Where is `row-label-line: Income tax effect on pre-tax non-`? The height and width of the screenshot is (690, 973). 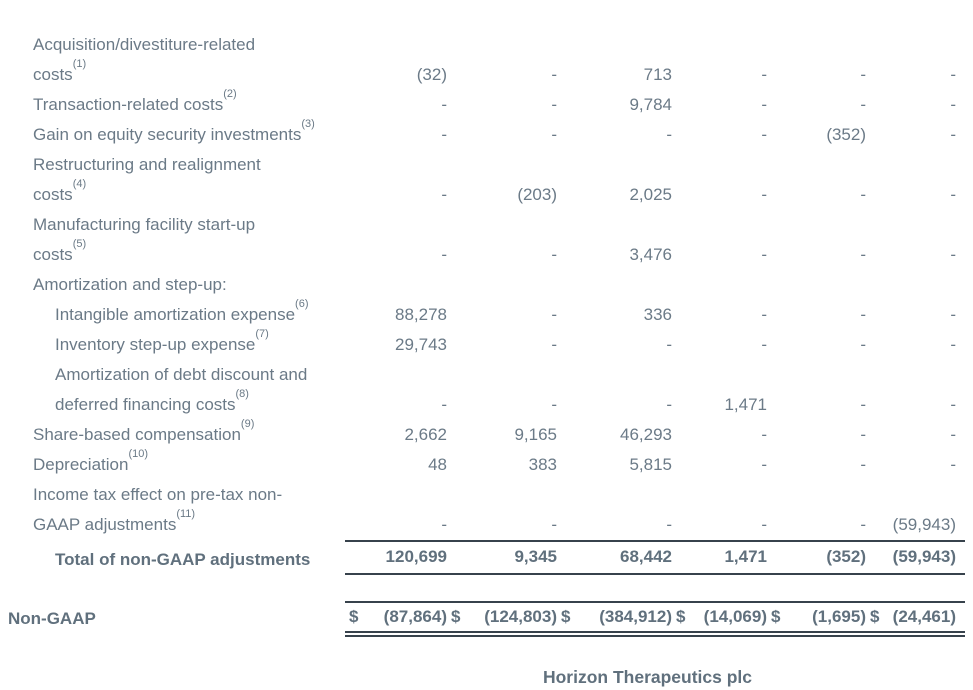
row-label-line: Income tax effect on pre-tax non- is located at coordinates (158, 494).